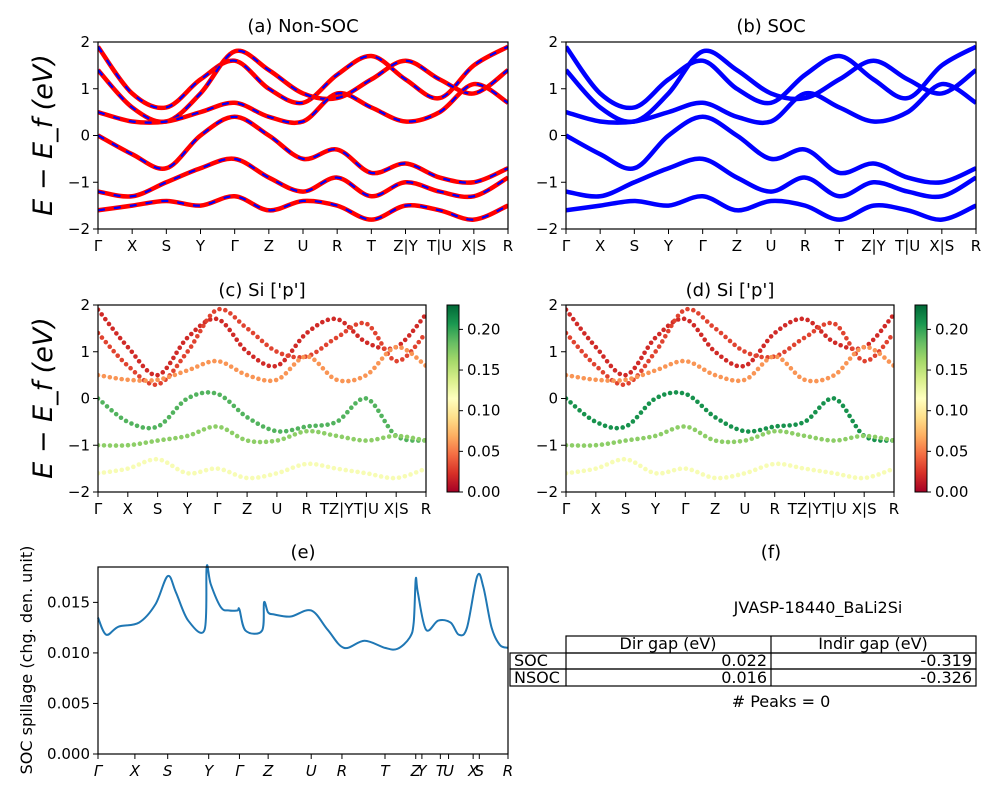 The height and width of the screenshot is (800, 1000). What do you see at coordinates (951, 451) in the screenshot?
I see `colorbar-tick-label: 0.05` at bounding box center [951, 451].